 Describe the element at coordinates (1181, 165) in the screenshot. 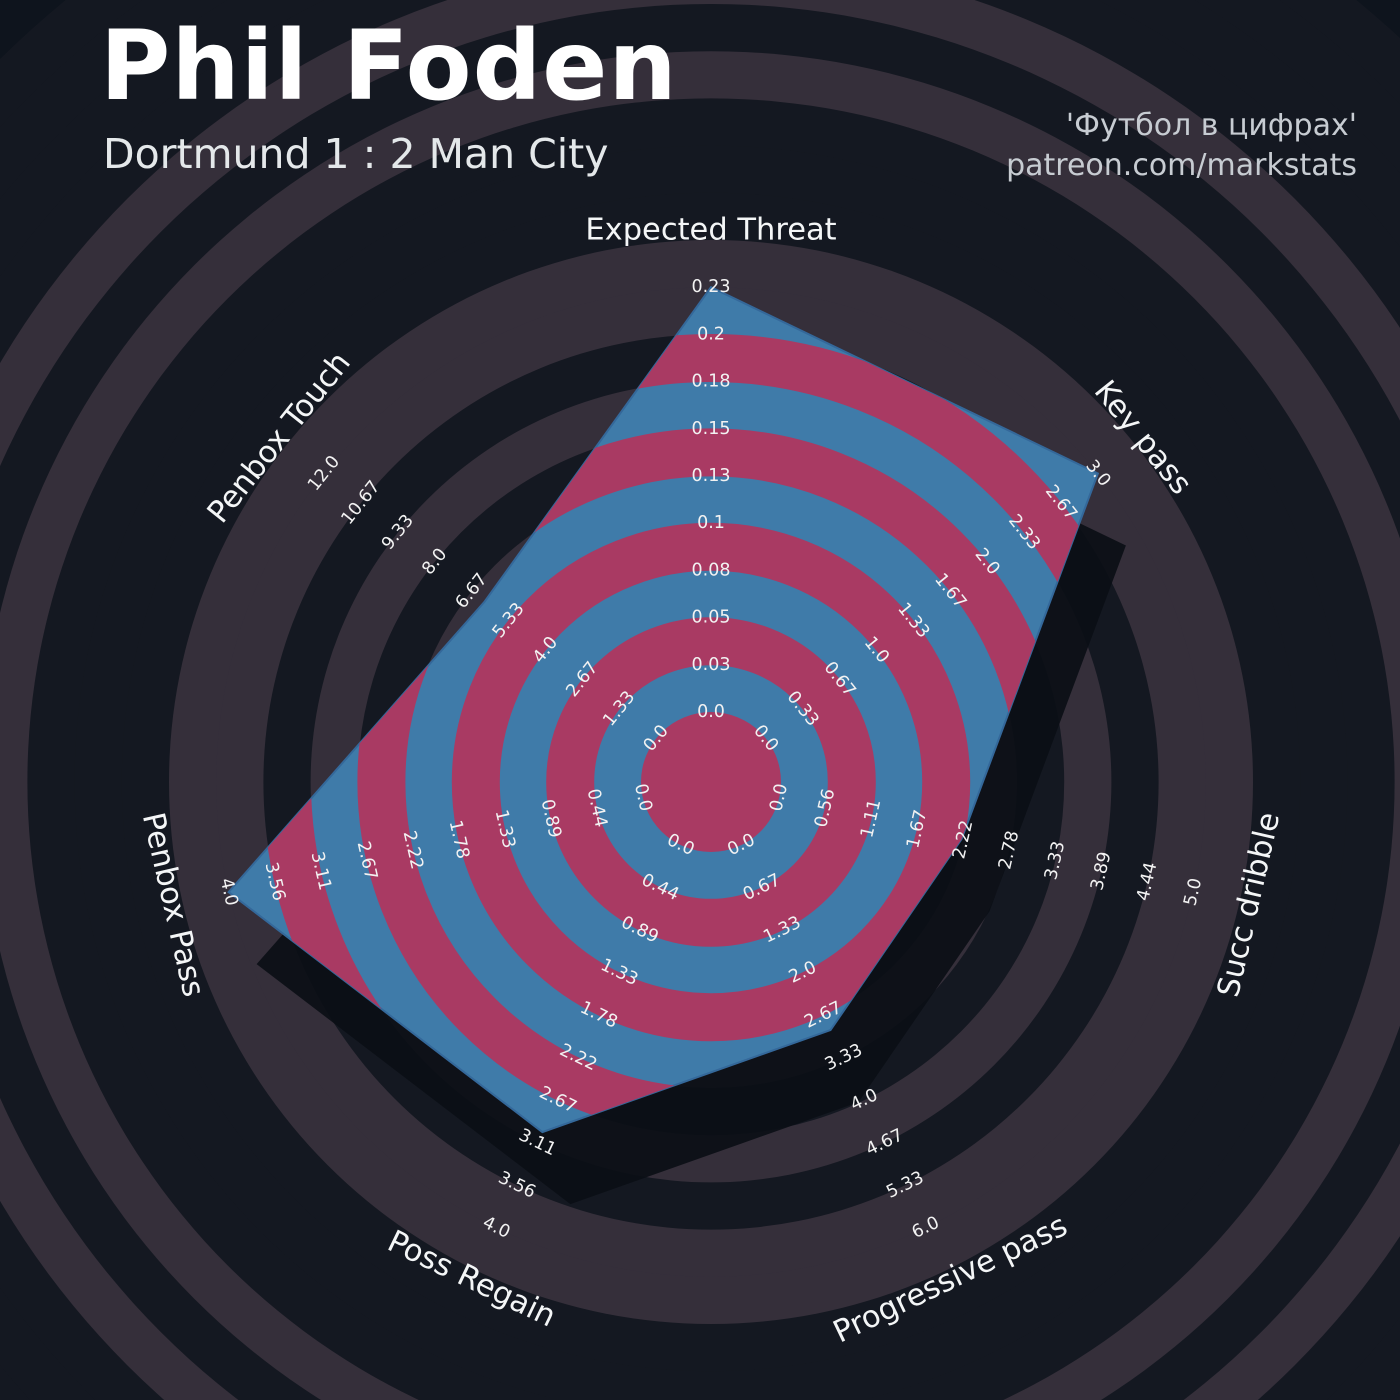

I see `credit-patreon-url: patreon.com/markstats` at that location.